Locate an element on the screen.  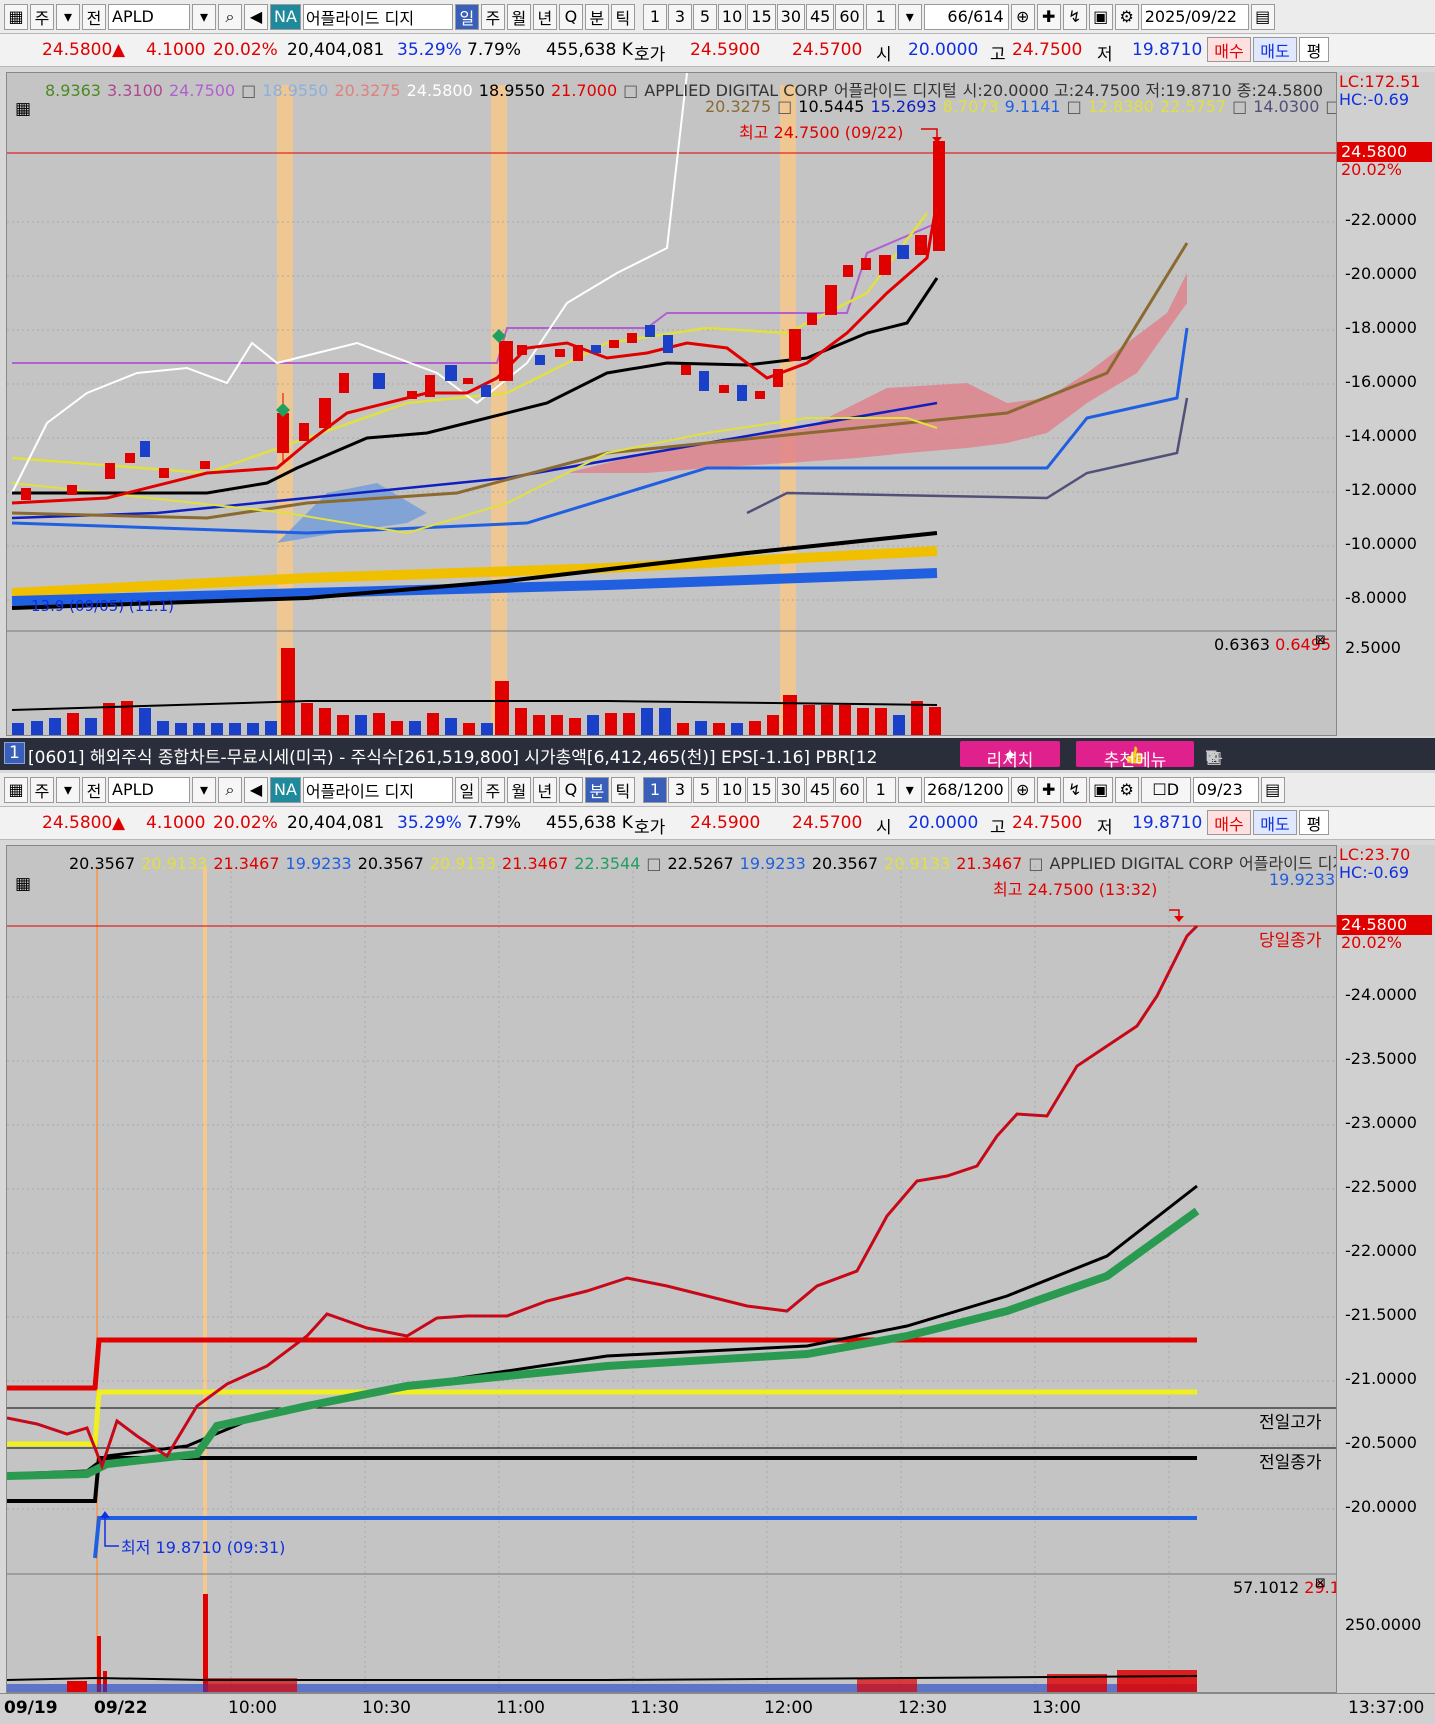
recommend-menu-button: 👍 추천메뉴 is located at coordinates (1135, 756).